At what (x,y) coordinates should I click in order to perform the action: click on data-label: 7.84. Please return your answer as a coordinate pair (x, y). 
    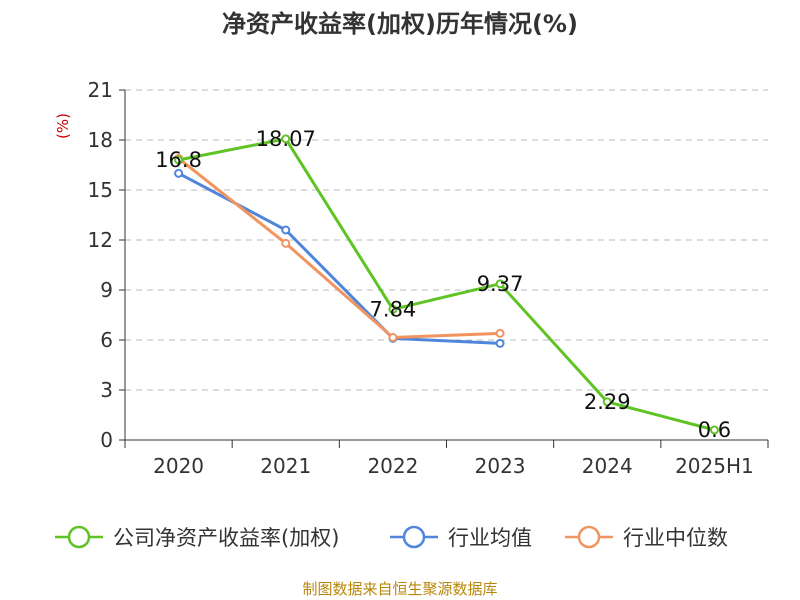
    Looking at the image, I should click on (393, 309).